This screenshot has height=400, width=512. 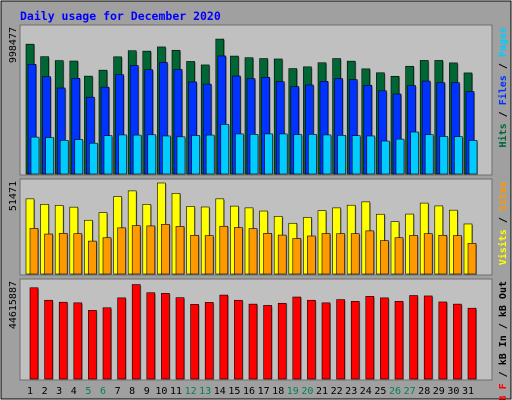 What do you see at coordinates (45, 391) in the screenshot?
I see `x-tick-label-day-2: 2` at bounding box center [45, 391].